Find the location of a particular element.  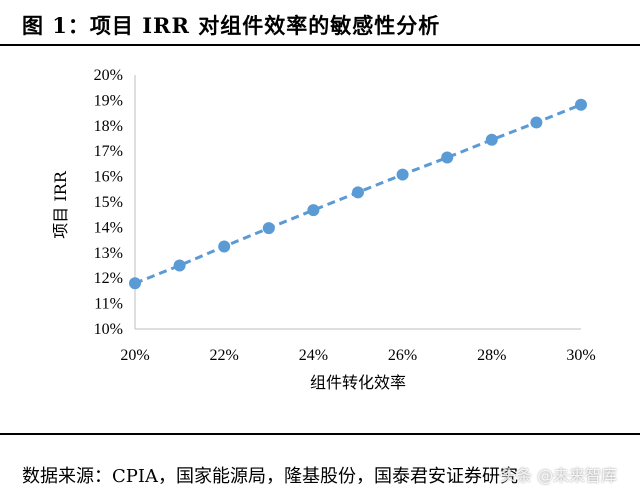

bottom-rule is located at coordinates (320, 434).